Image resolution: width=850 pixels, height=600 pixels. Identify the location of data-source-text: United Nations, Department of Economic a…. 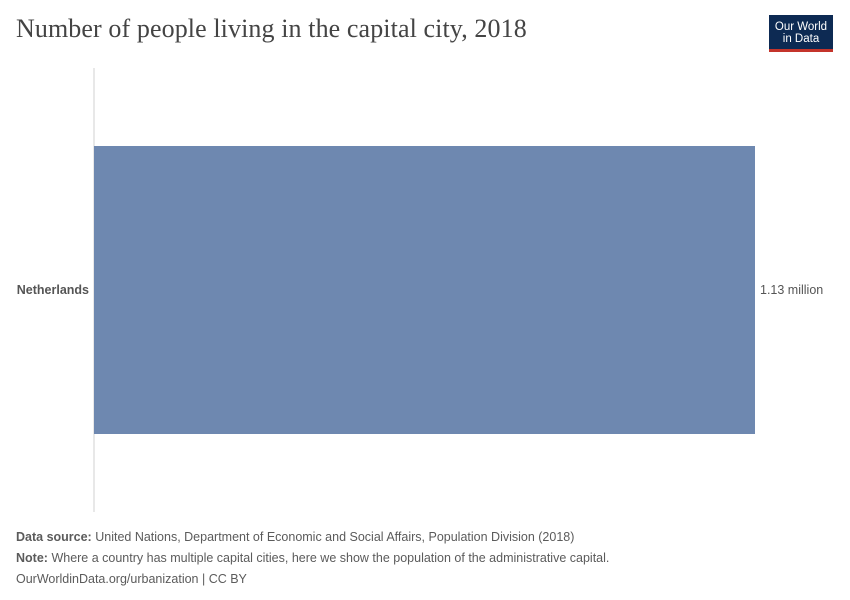
(335, 537).